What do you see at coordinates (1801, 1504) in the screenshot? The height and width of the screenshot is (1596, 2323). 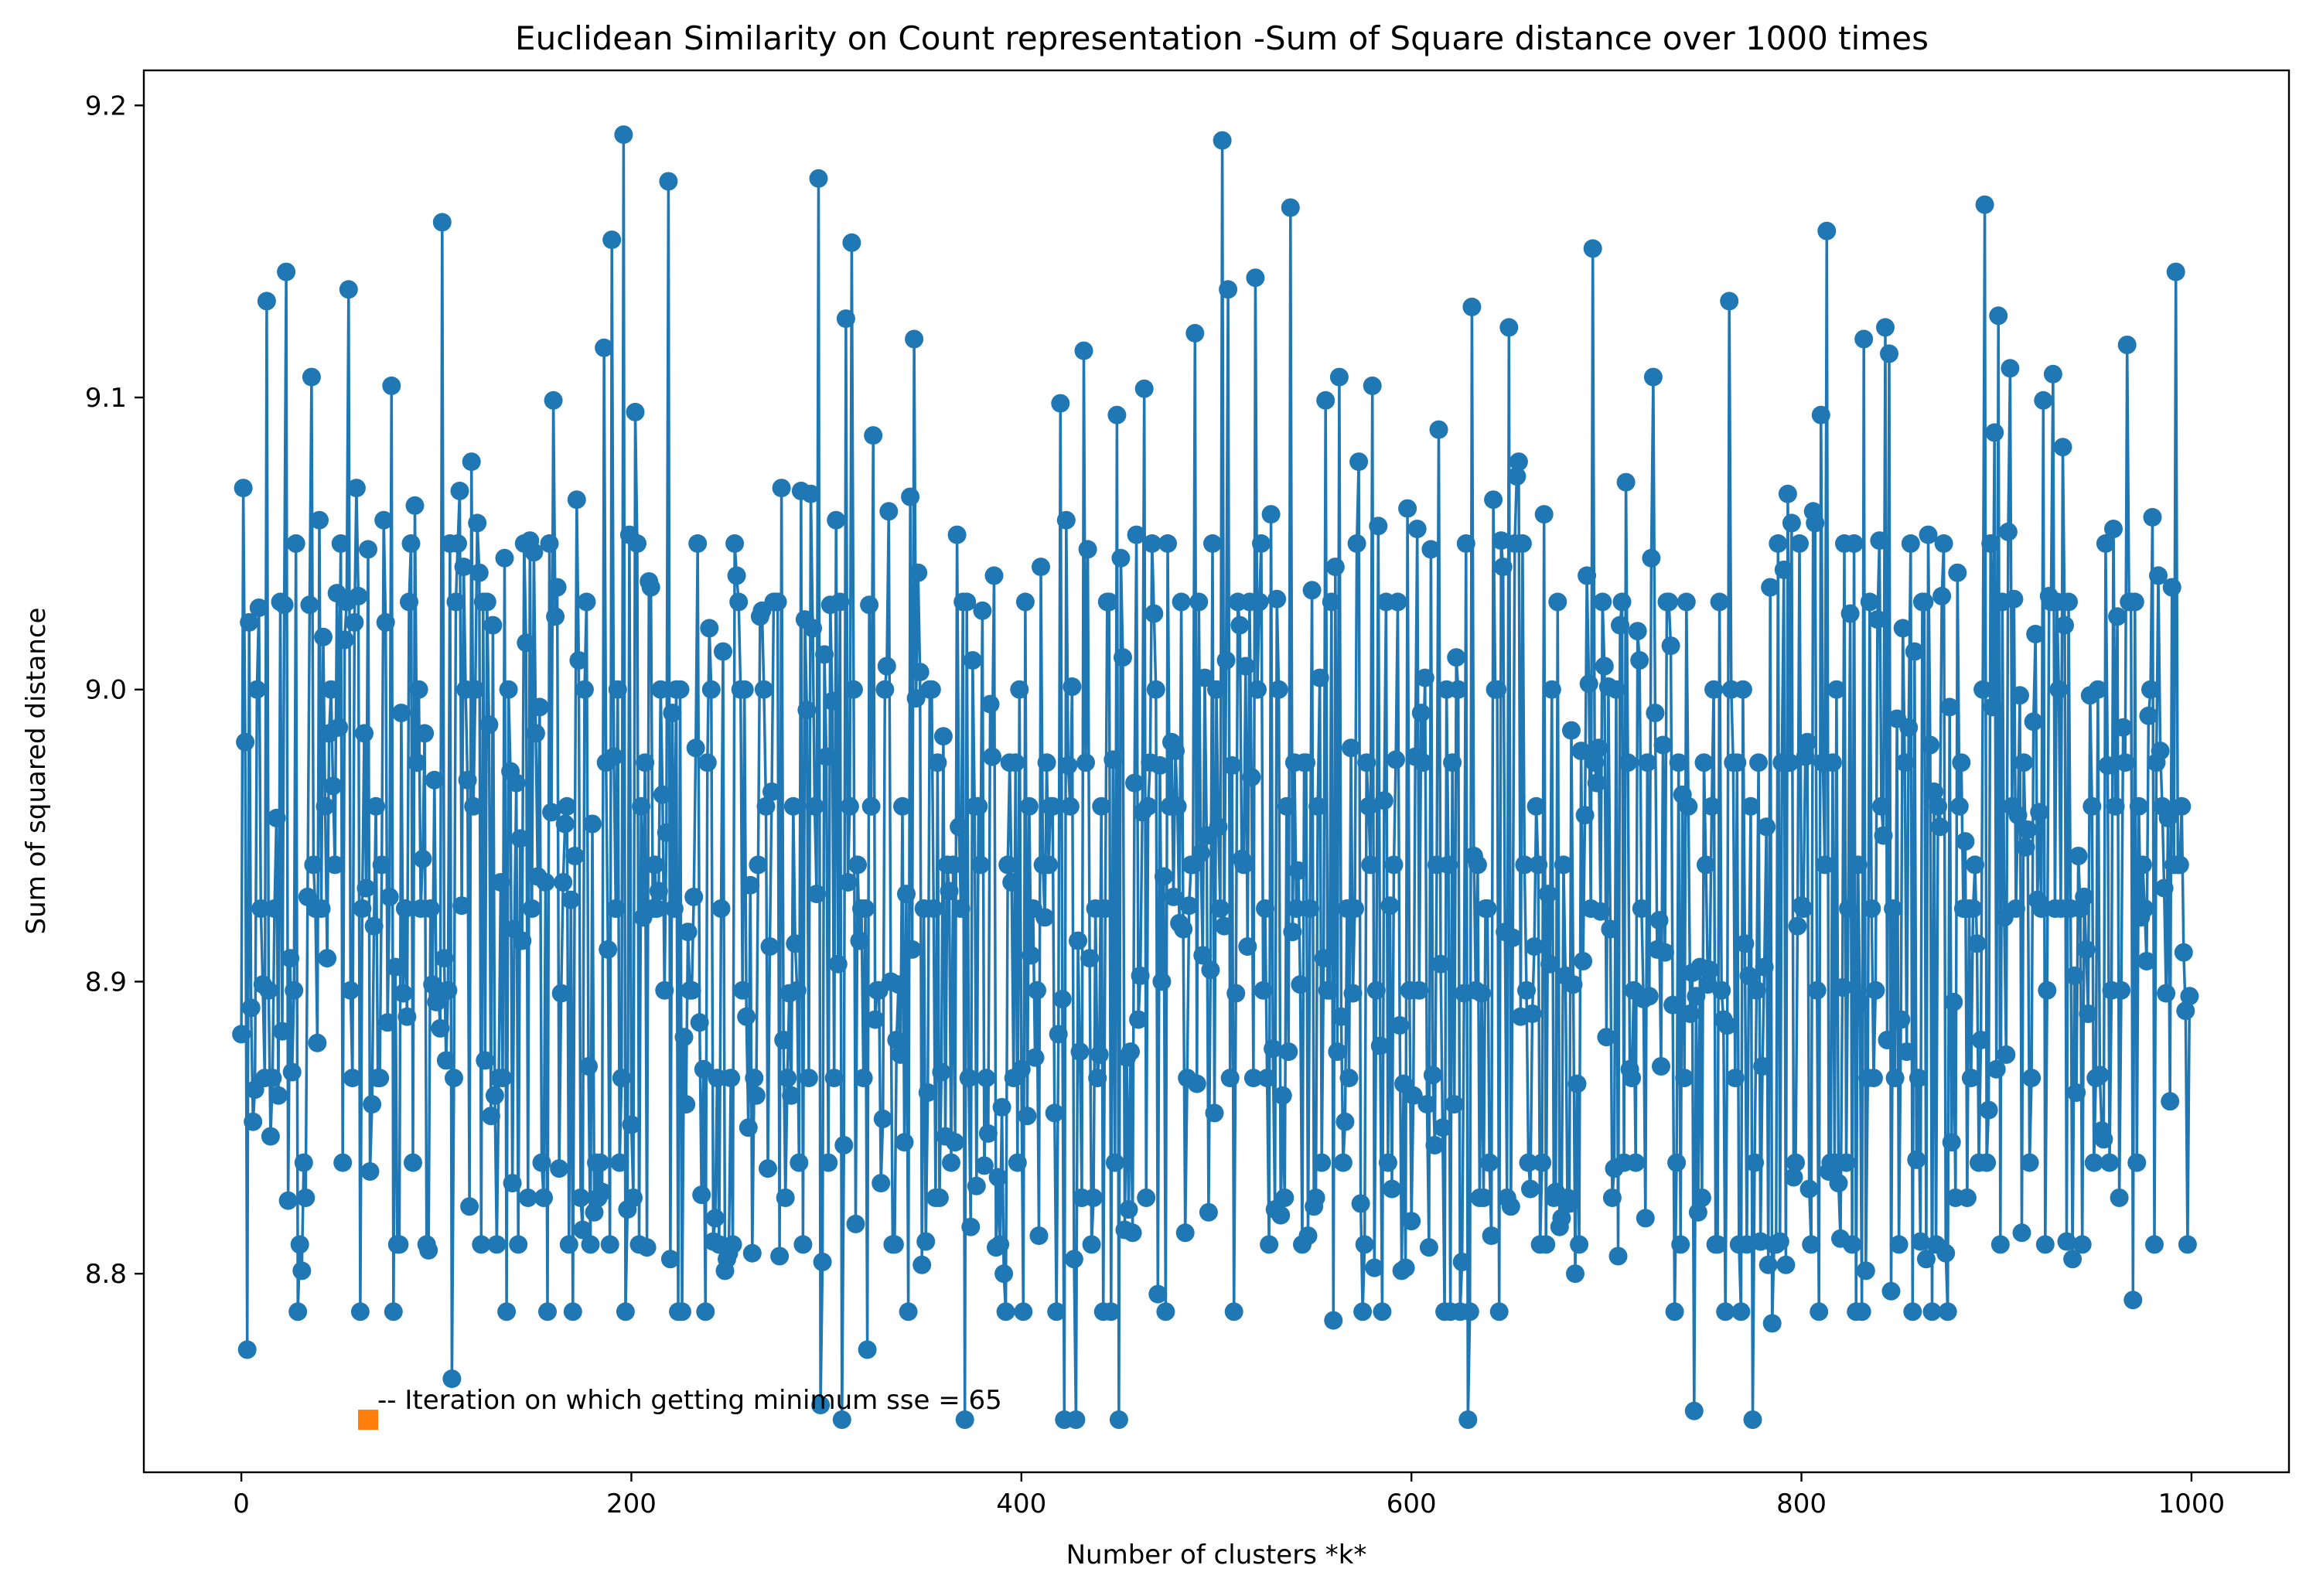 I see `x-tick-label: 800` at bounding box center [1801, 1504].